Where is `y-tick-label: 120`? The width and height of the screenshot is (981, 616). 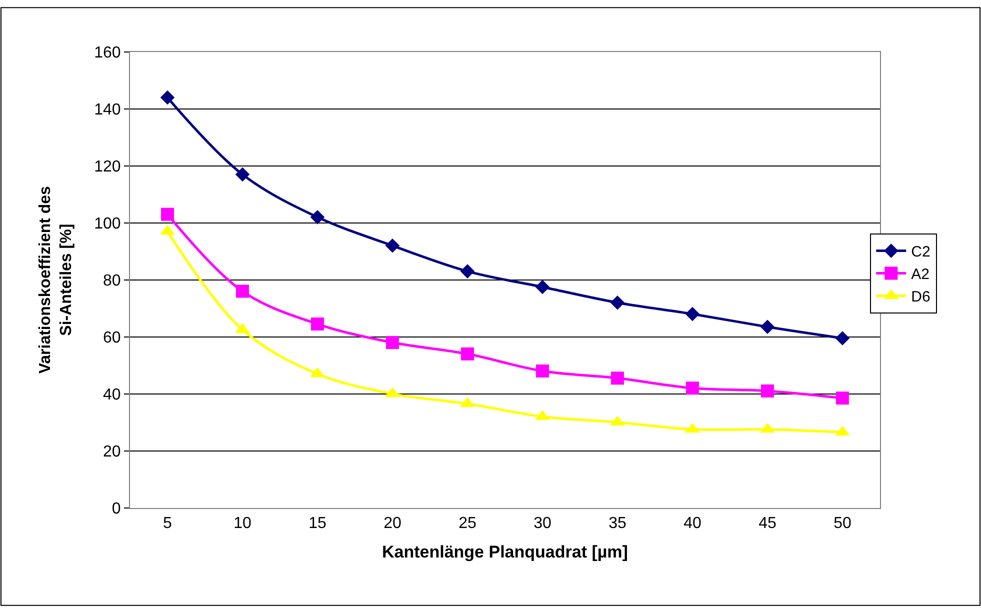
y-tick-label: 120 is located at coordinates (107, 167).